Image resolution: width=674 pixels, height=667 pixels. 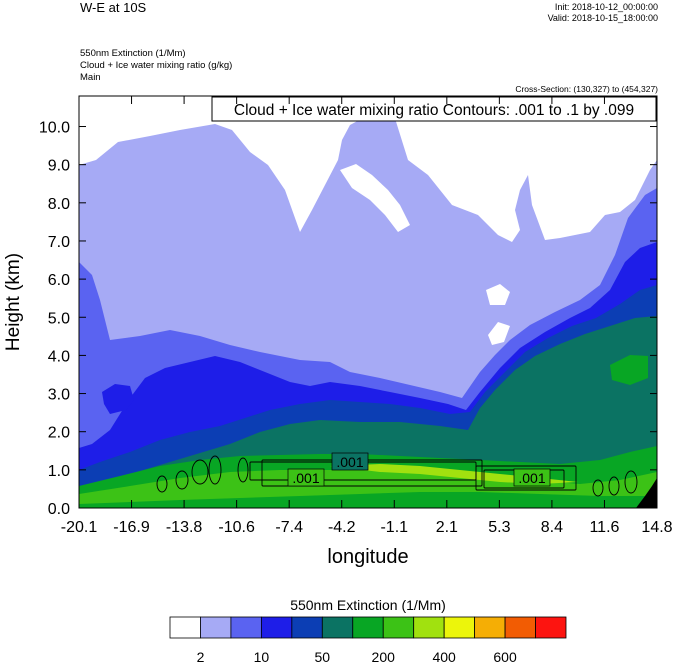 What do you see at coordinates (156, 65) in the screenshot?
I see `variable-line-mixing-ratio: Cloud + Ice water mixing ratio (g/kg)` at bounding box center [156, 65].